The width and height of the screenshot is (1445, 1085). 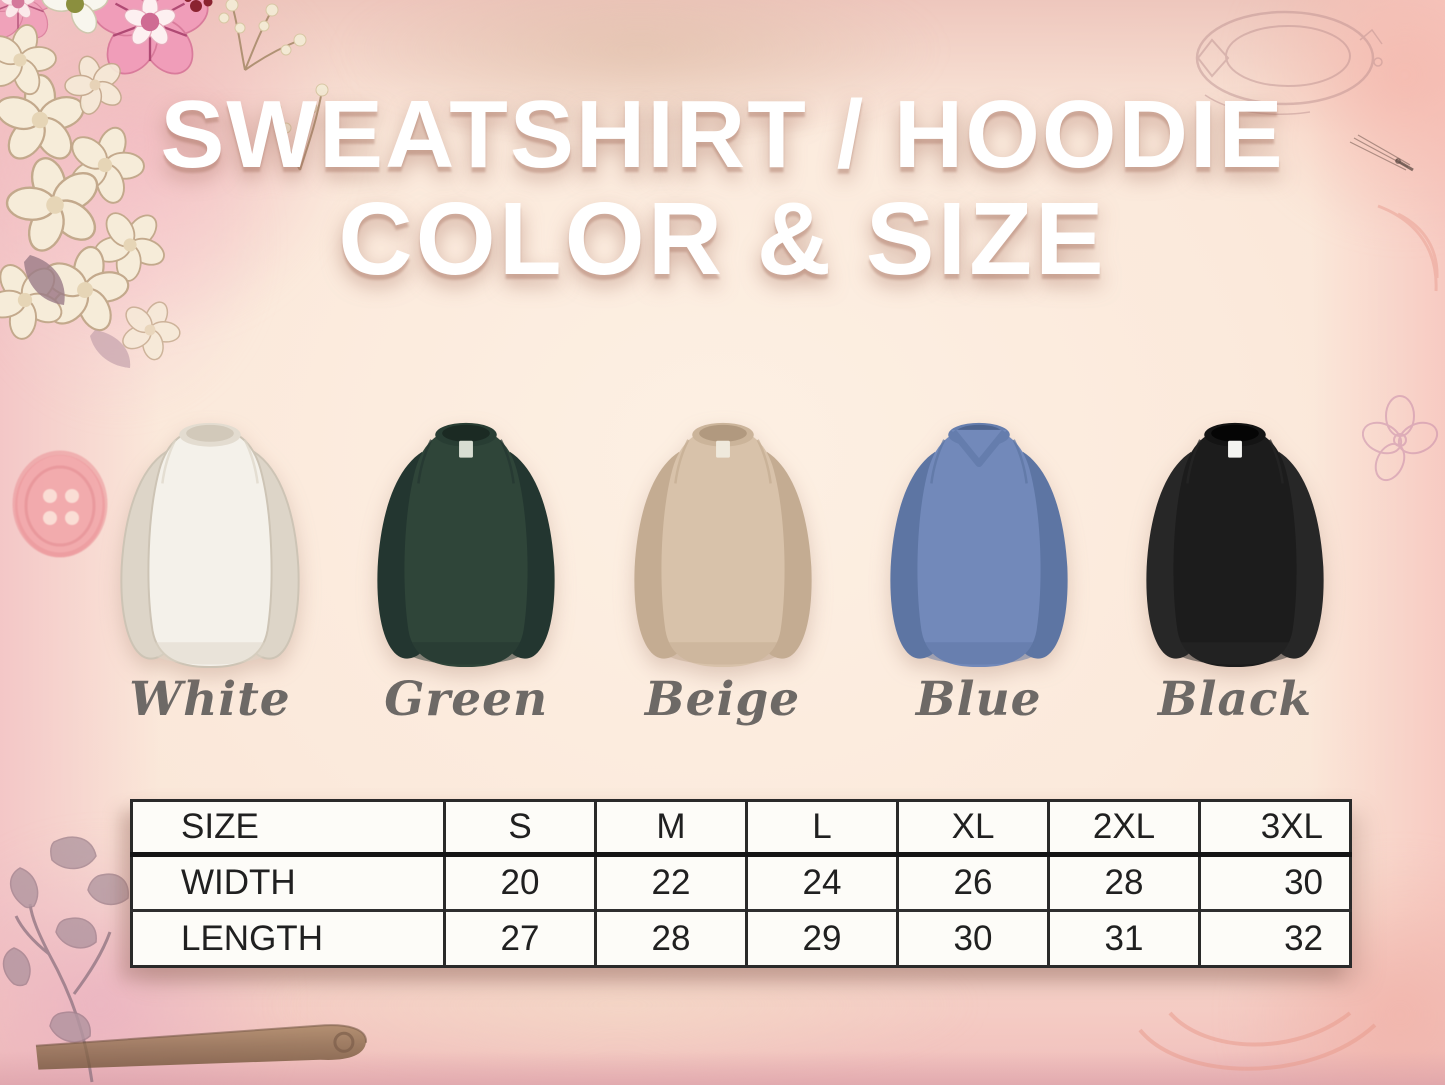 I want to click on table-cell: 20, so click(x=519, y=882).